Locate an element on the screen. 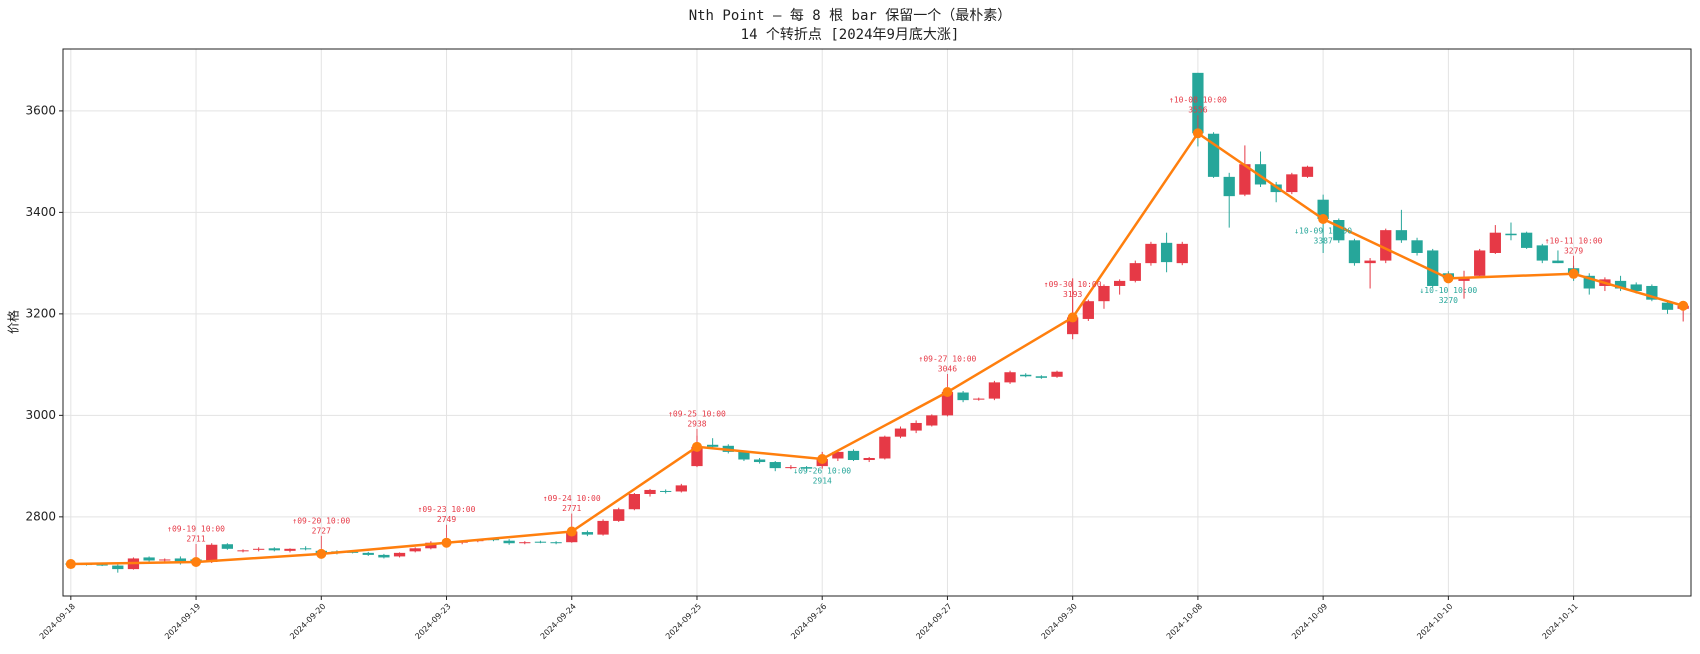 Image resolution: width=1700 pixels, height=654 pixels. annotation-label: ↓10-09 10:00 is located at coordinates (1323, 230).